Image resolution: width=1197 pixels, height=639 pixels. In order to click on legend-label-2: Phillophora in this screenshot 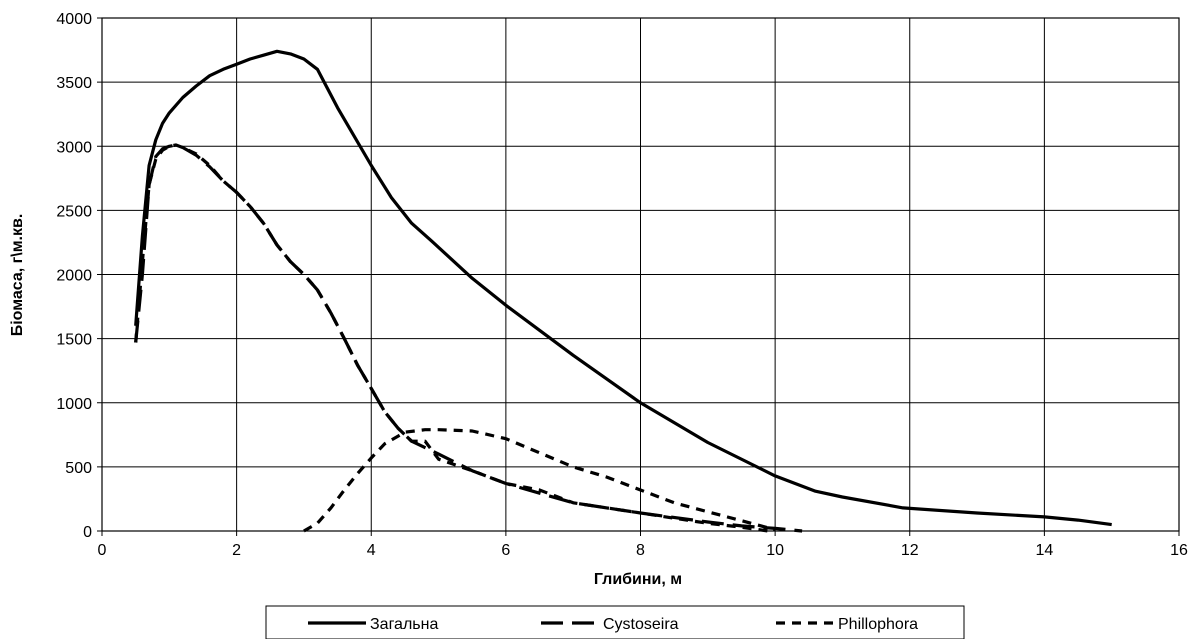, I will do `click(878, 624)`.